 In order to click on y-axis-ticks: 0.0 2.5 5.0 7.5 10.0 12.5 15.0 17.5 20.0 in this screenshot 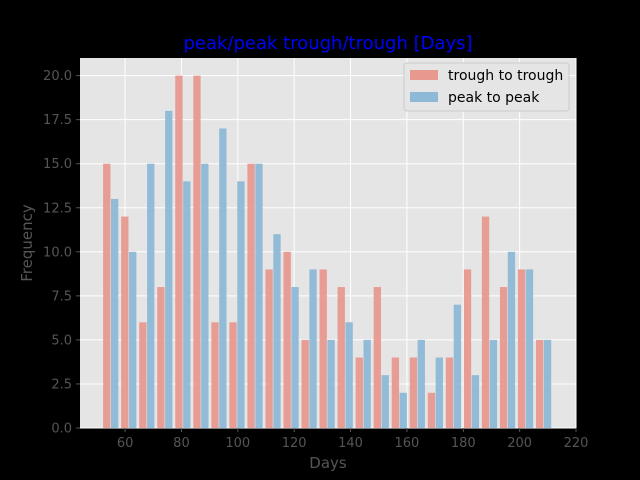, I will do `click(61, 253)`.